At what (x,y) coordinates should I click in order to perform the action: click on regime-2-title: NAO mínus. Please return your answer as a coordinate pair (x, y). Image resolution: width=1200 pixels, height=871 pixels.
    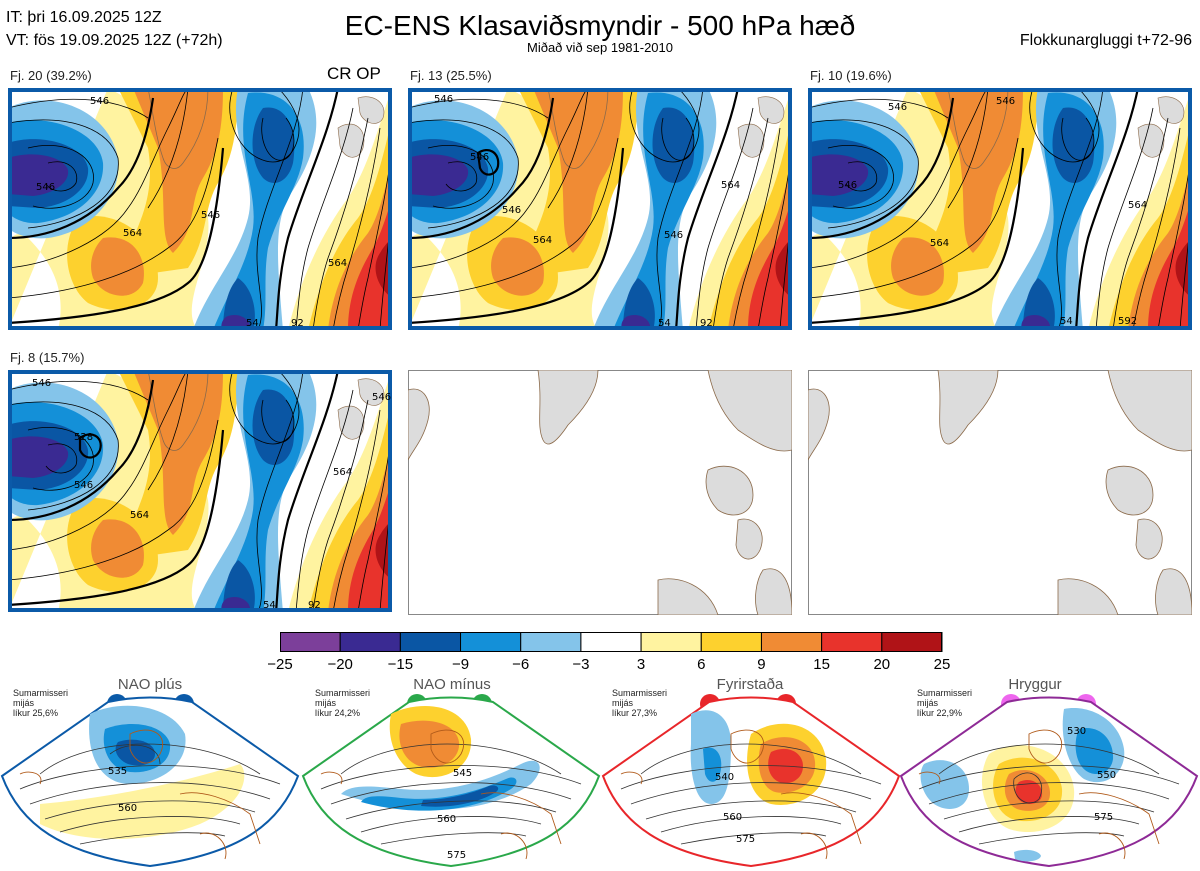
    Looking at the image, I should click on (452, 684).